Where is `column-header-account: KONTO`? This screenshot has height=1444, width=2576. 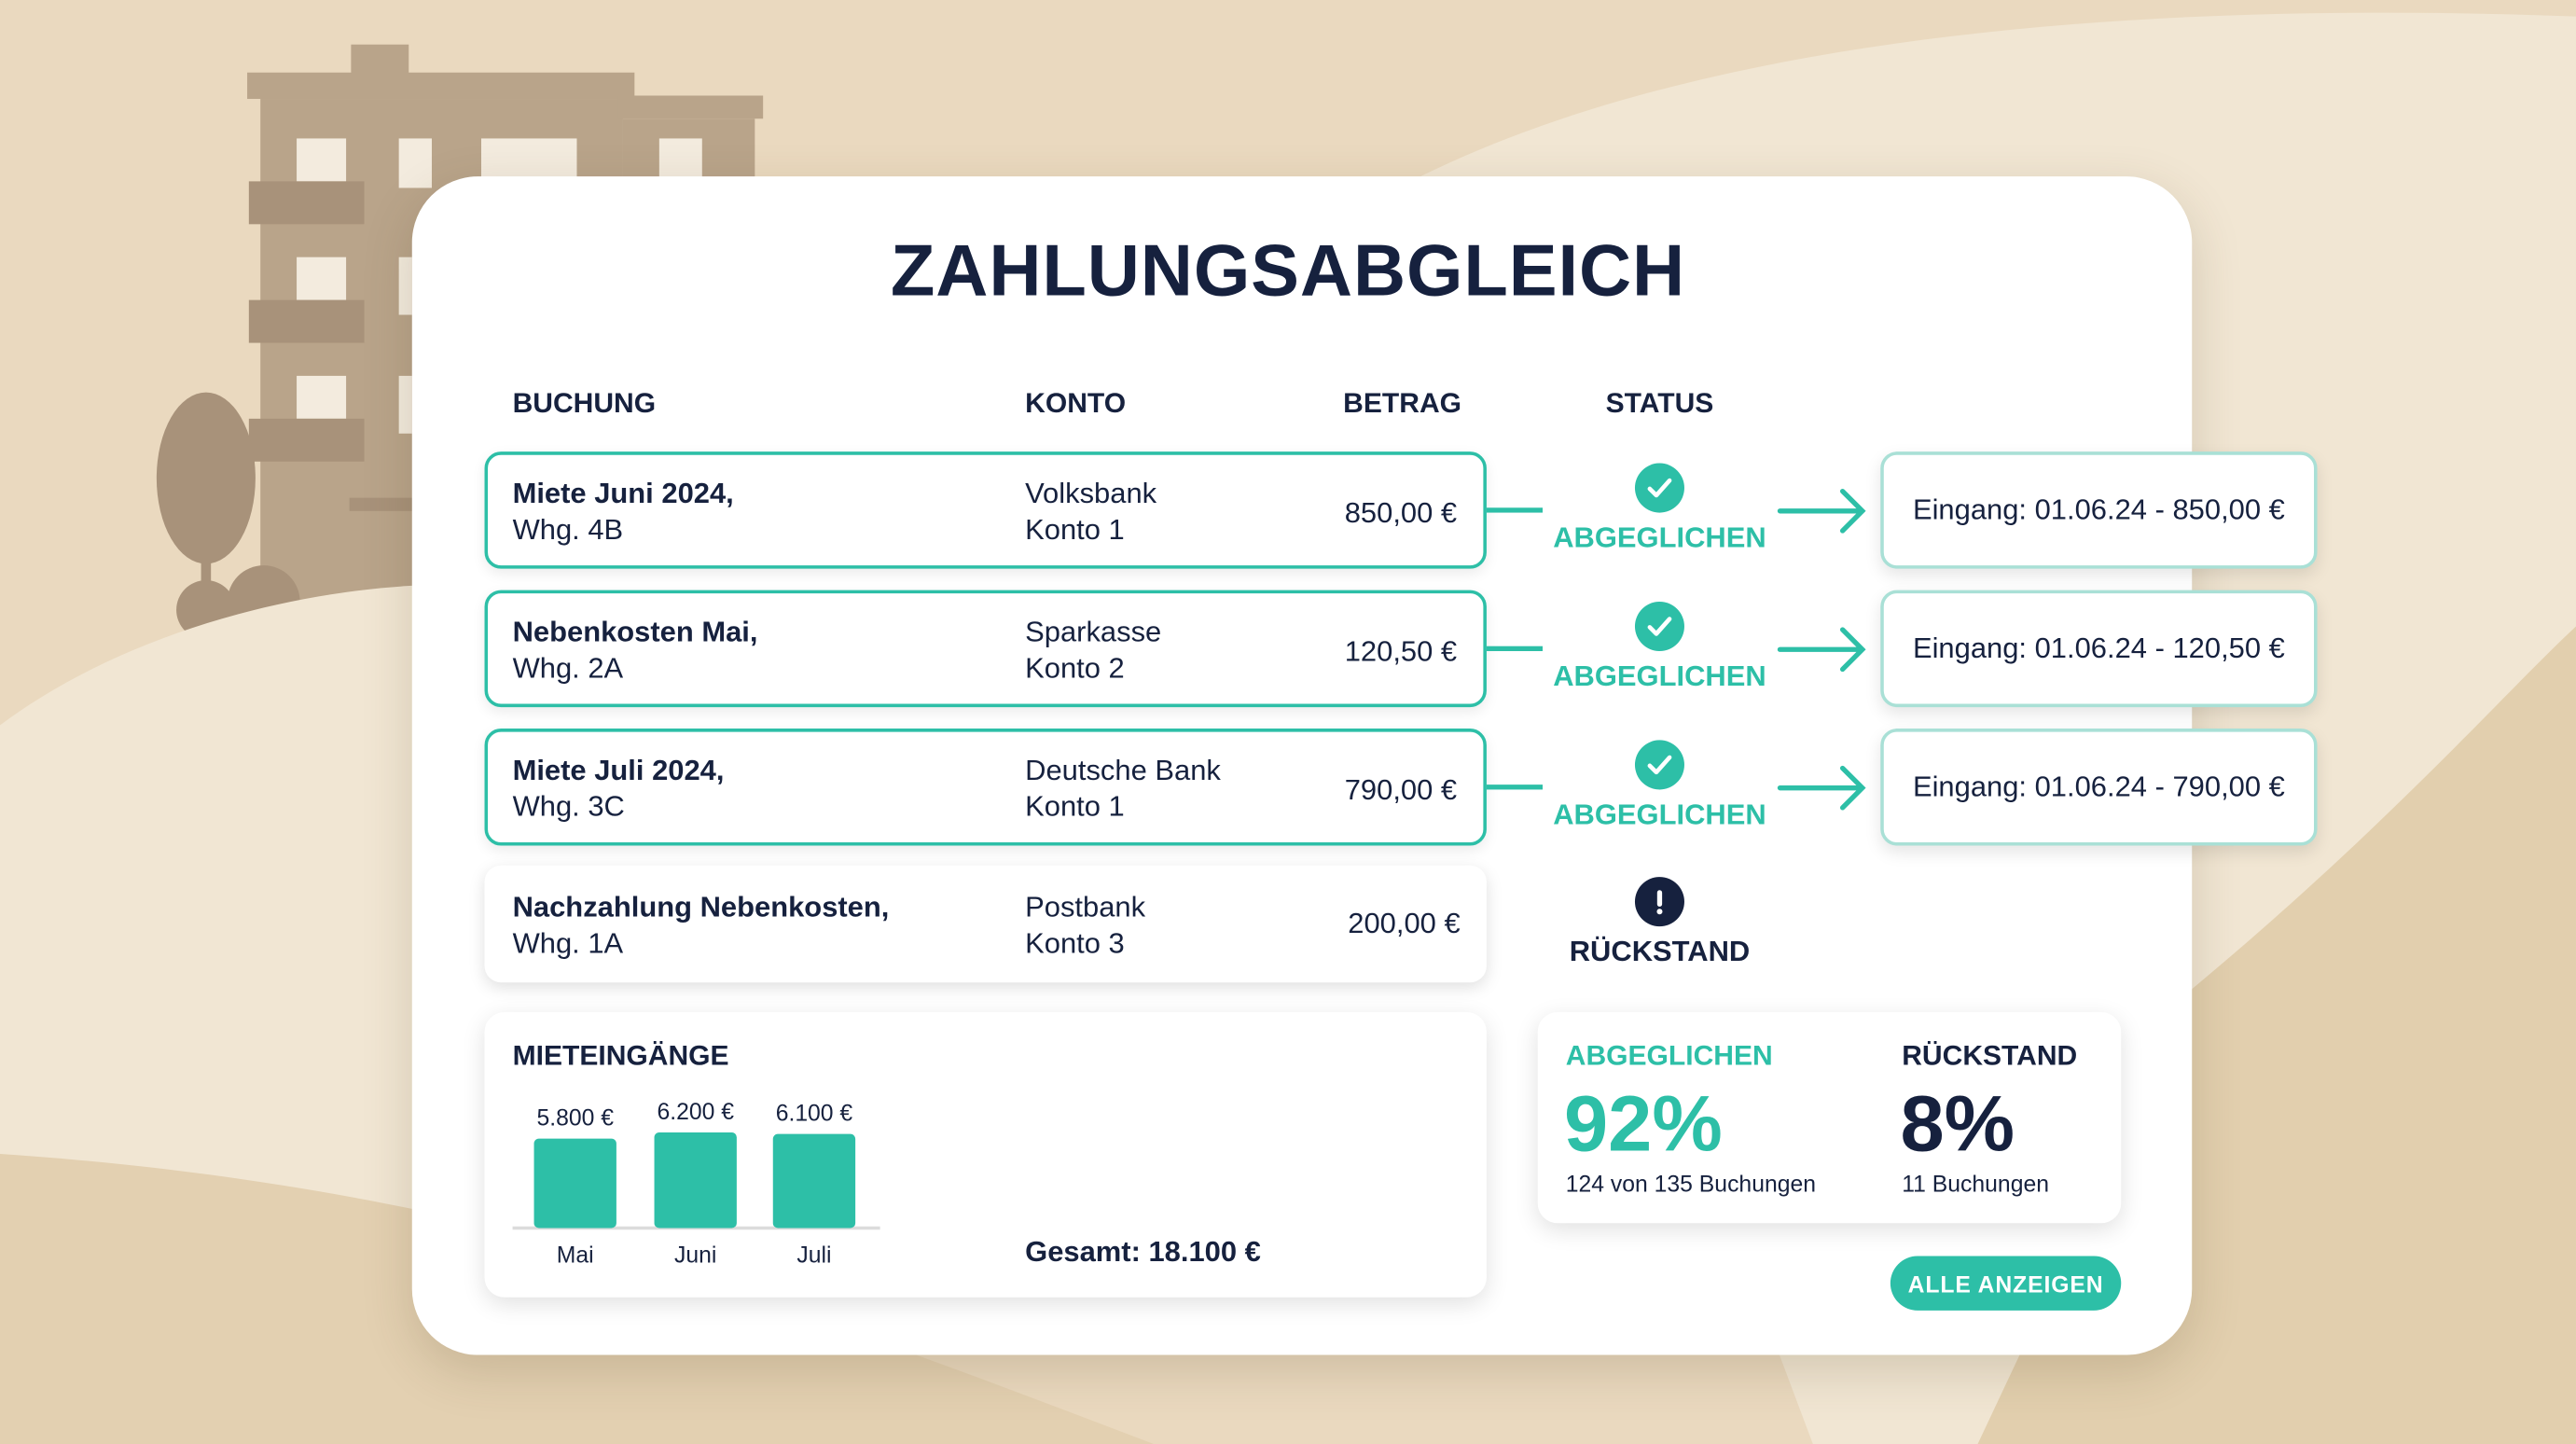 column-header-account: KONTO is located at coordinates (1076, 403).